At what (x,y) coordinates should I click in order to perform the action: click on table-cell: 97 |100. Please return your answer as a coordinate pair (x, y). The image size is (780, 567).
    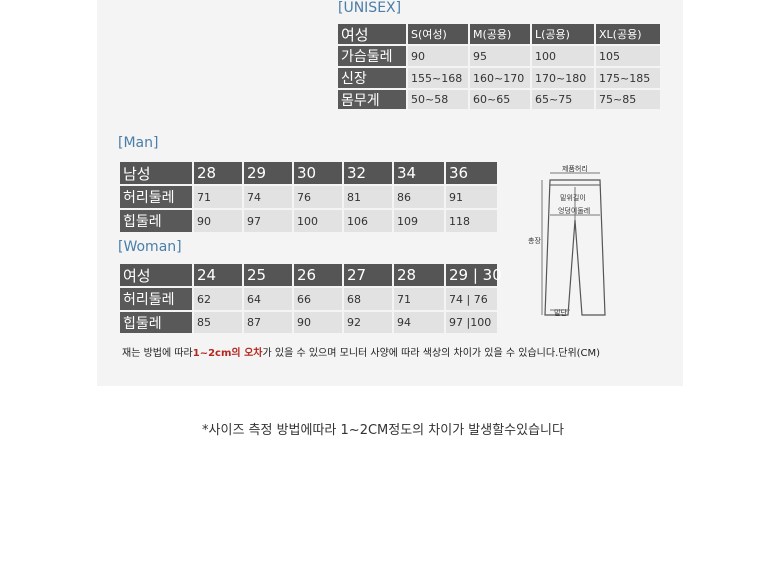
    Looking at the image, I should click on (471, 322).